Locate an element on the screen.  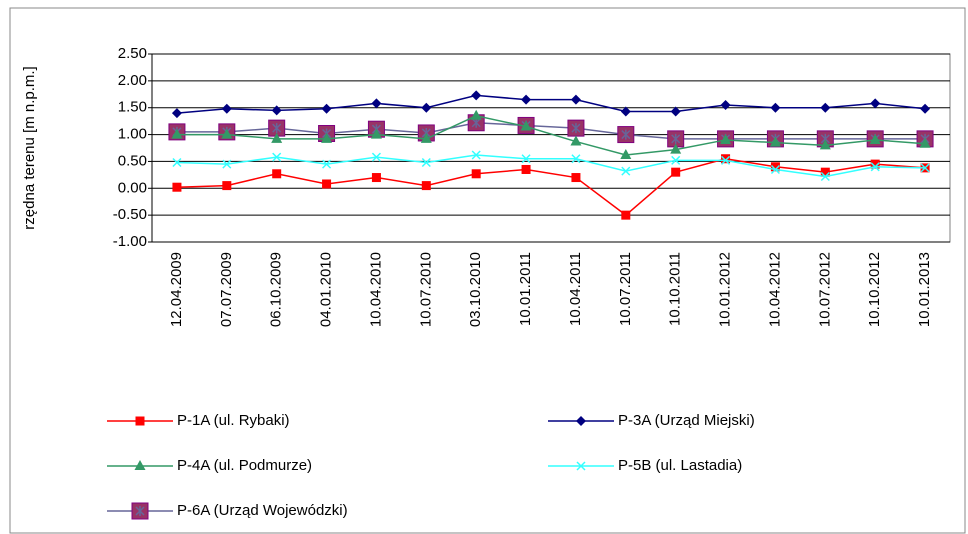
x-tick-label: 10.07.2011 is located at coordinates (625, 289).